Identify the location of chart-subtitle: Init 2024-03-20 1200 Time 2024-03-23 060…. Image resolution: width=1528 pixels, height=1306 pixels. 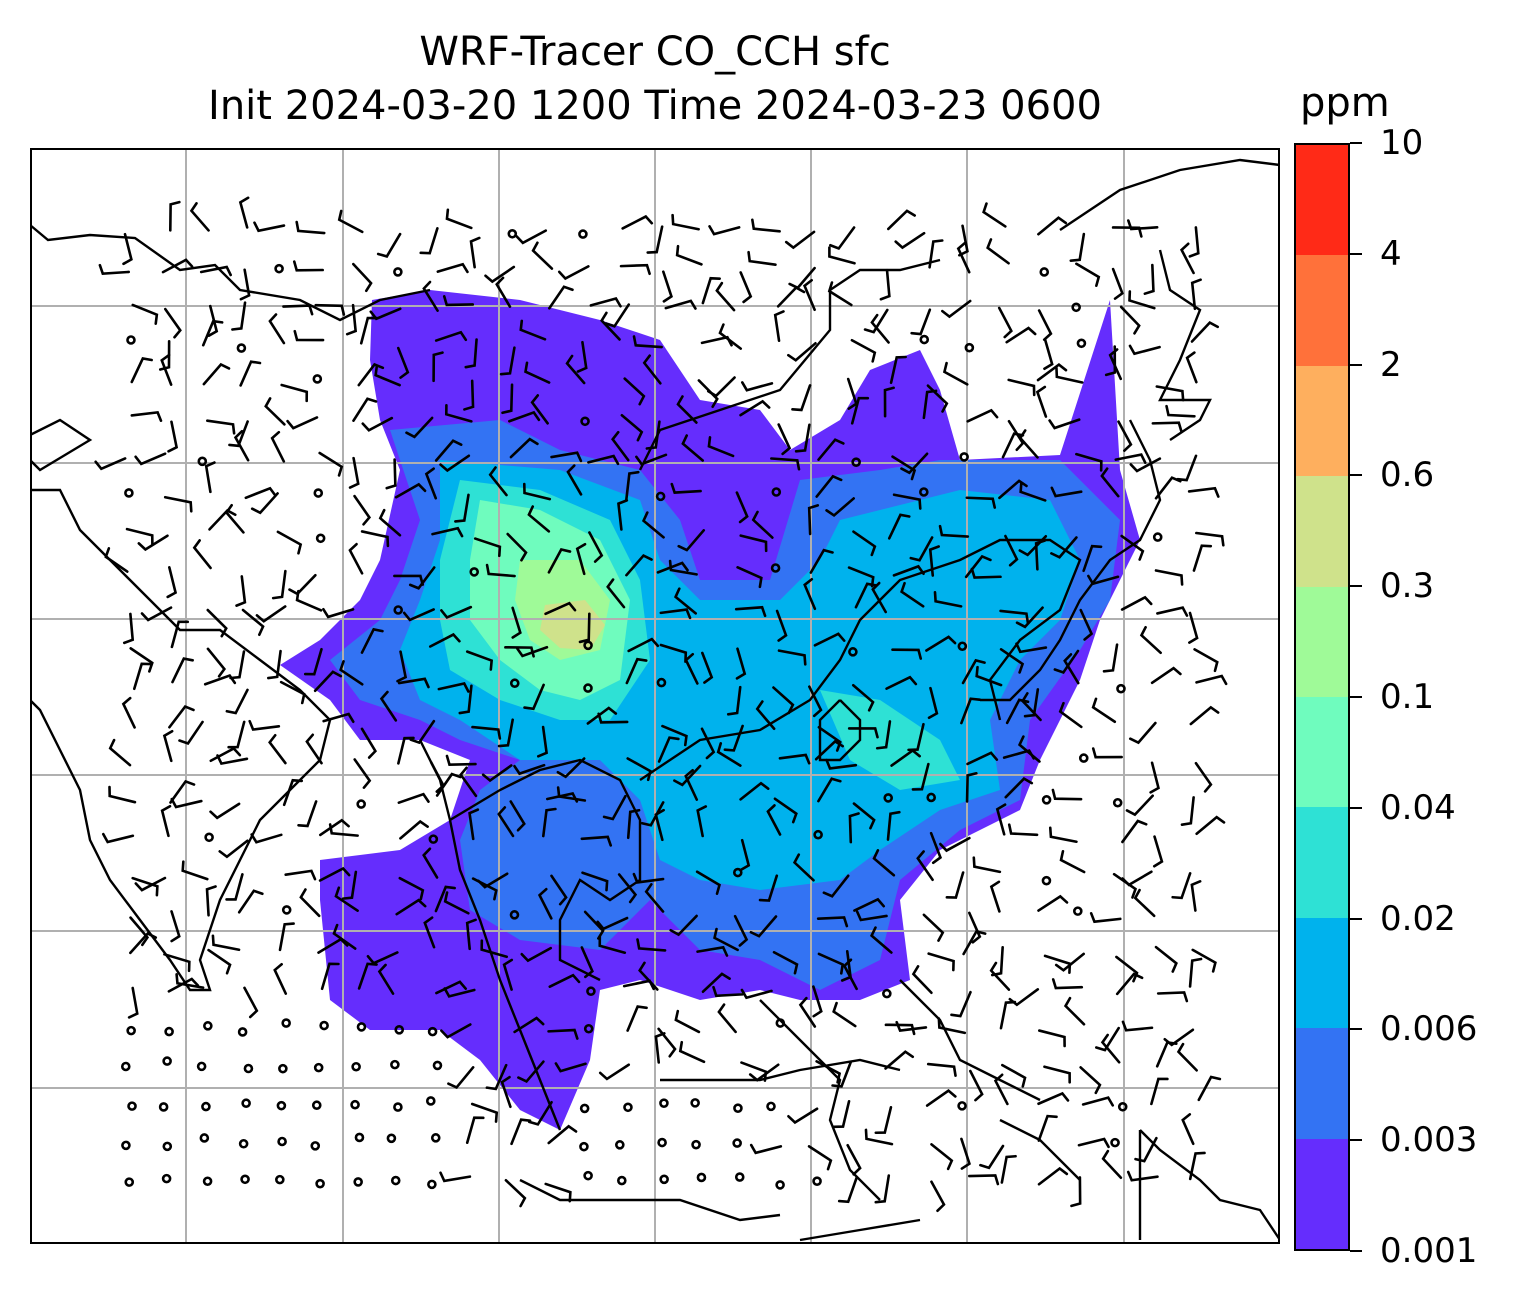
(655, 106).